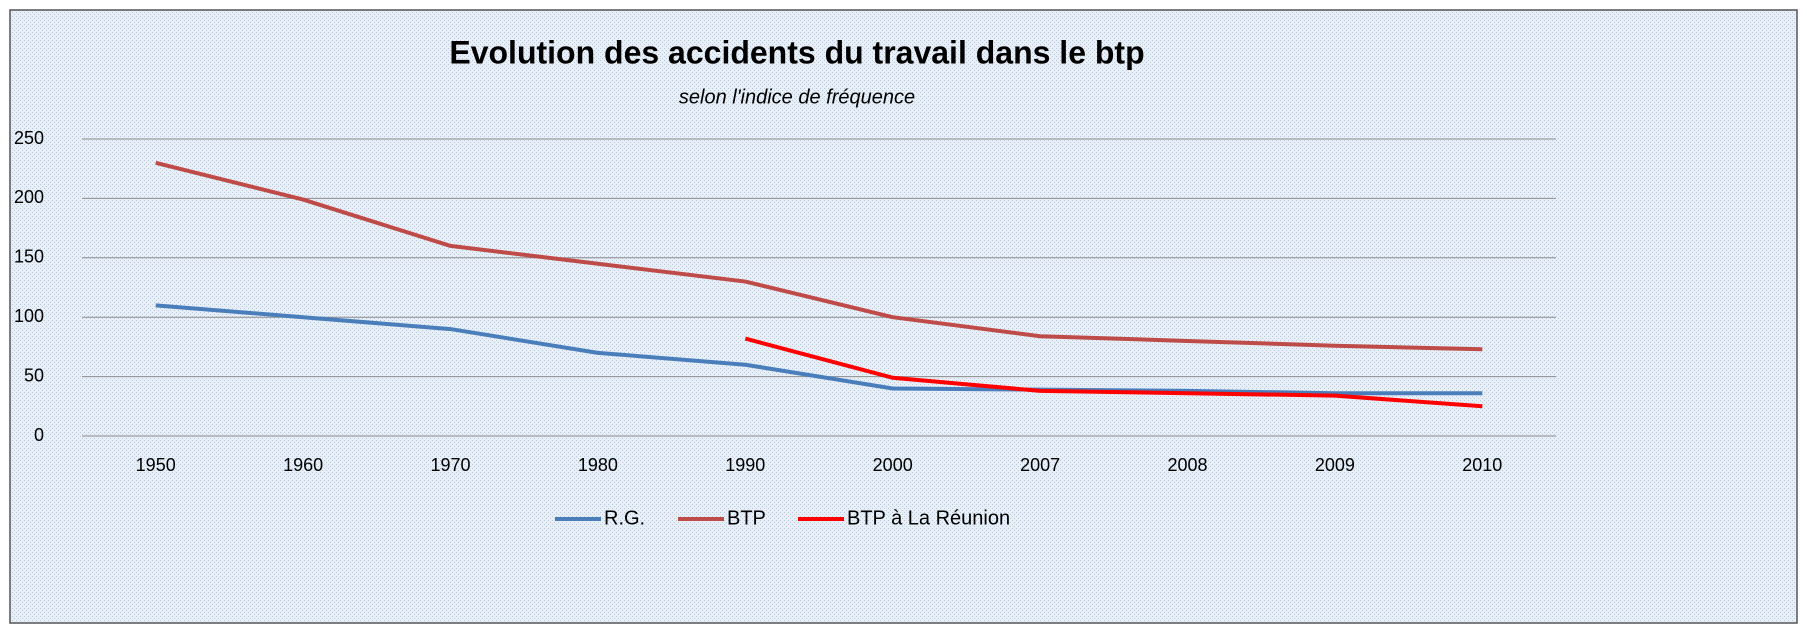 This screenshot has width=1807, height=633. What do you see at coordinates (893, 465) in the screenshot?
I see `x-tick-label: 2000` at bounding box center [893, 465].